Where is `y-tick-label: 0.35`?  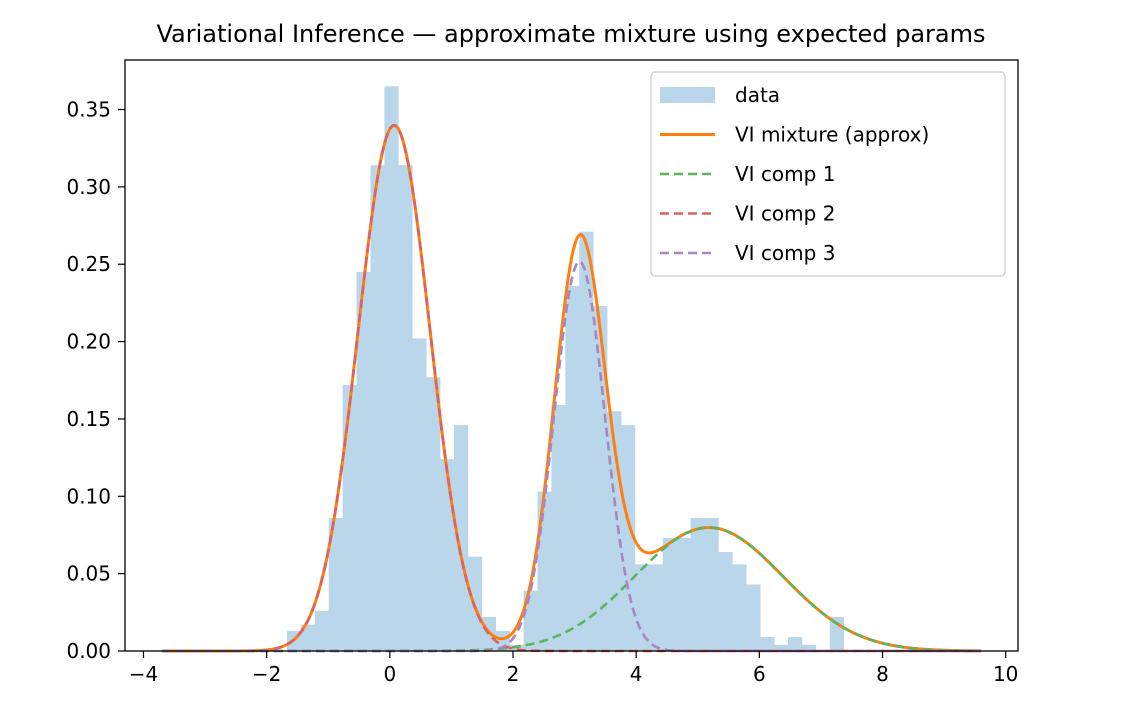 y-tick-label: 0.35 is located at coordinates (88, 110).